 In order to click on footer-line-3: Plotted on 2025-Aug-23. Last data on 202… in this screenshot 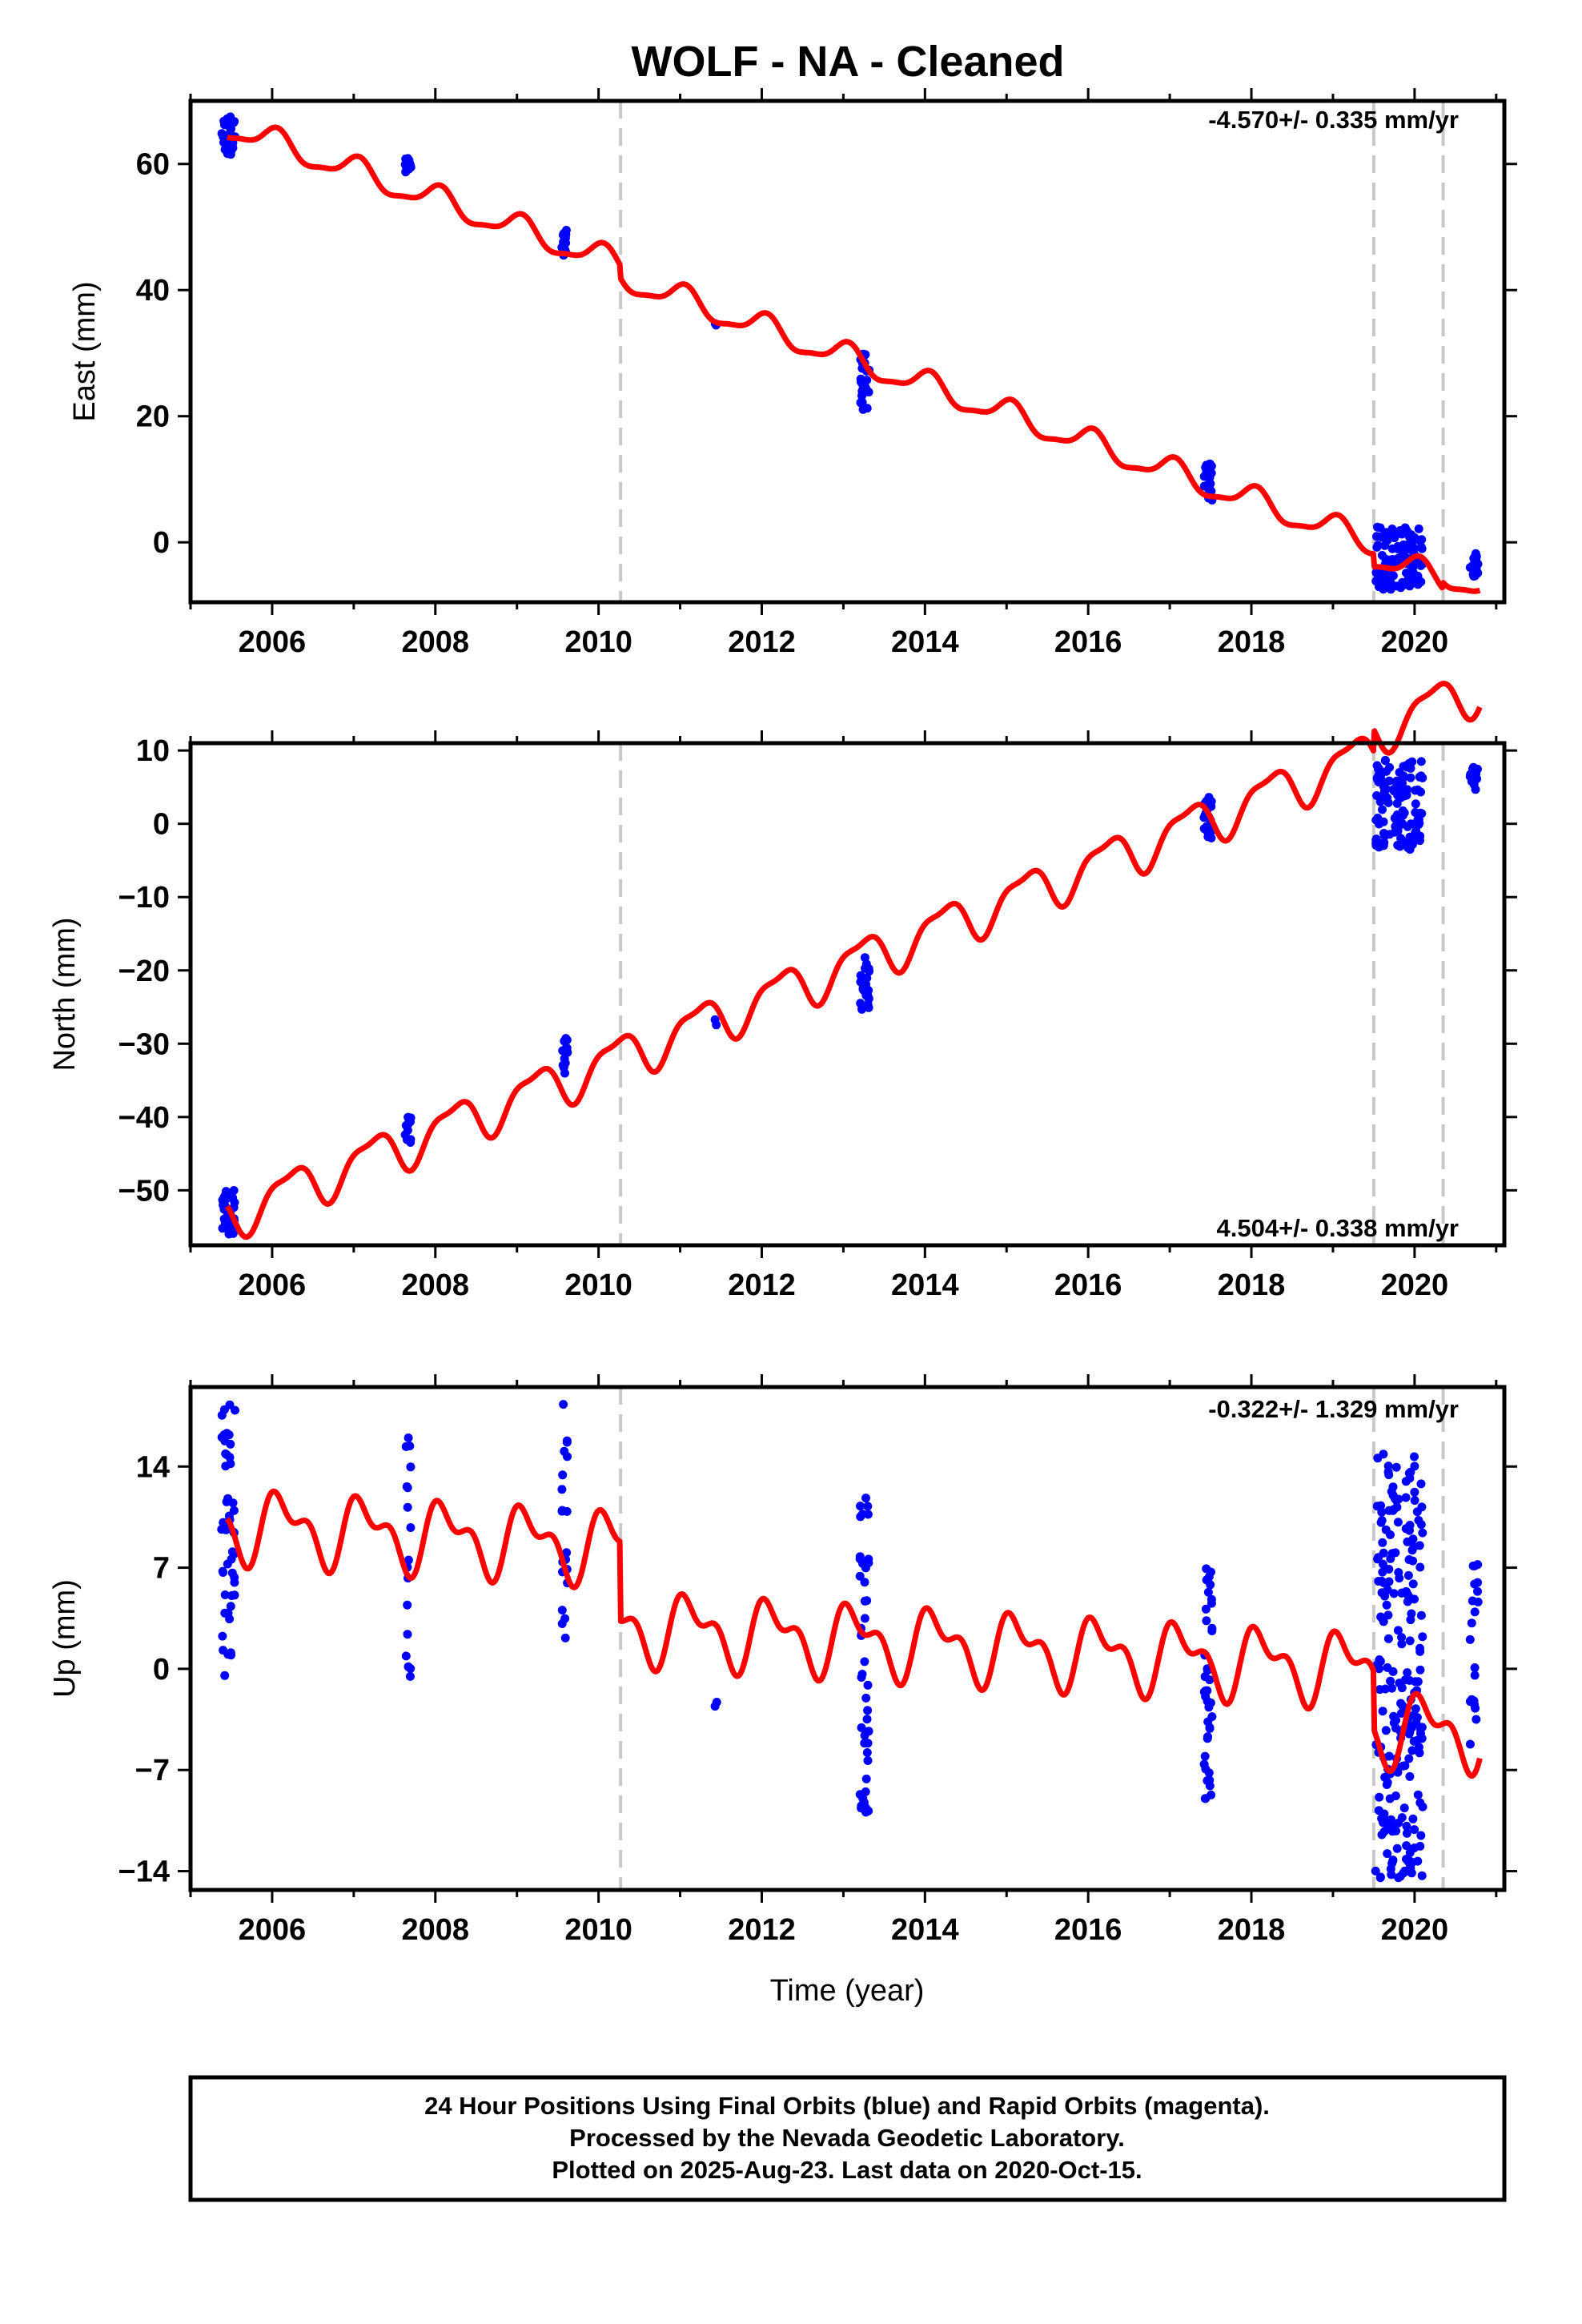, I will do `click(847, 2170)`.